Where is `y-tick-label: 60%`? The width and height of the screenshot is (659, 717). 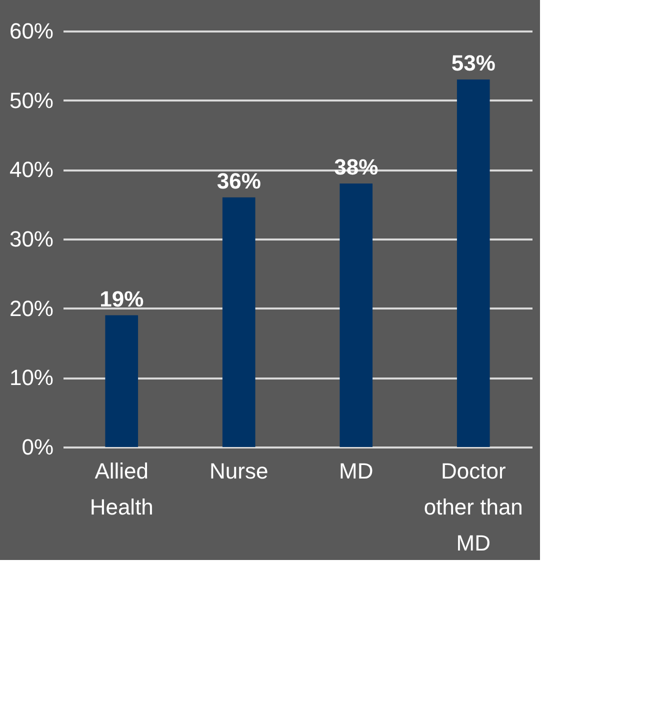 y-tick-label: 60% is located at coordinates (31, 31).